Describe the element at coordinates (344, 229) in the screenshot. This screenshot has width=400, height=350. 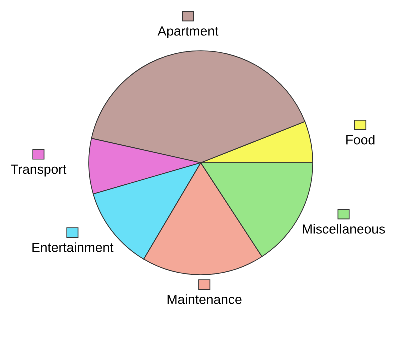
I see `legend-label: Miscellaneous` at that location.